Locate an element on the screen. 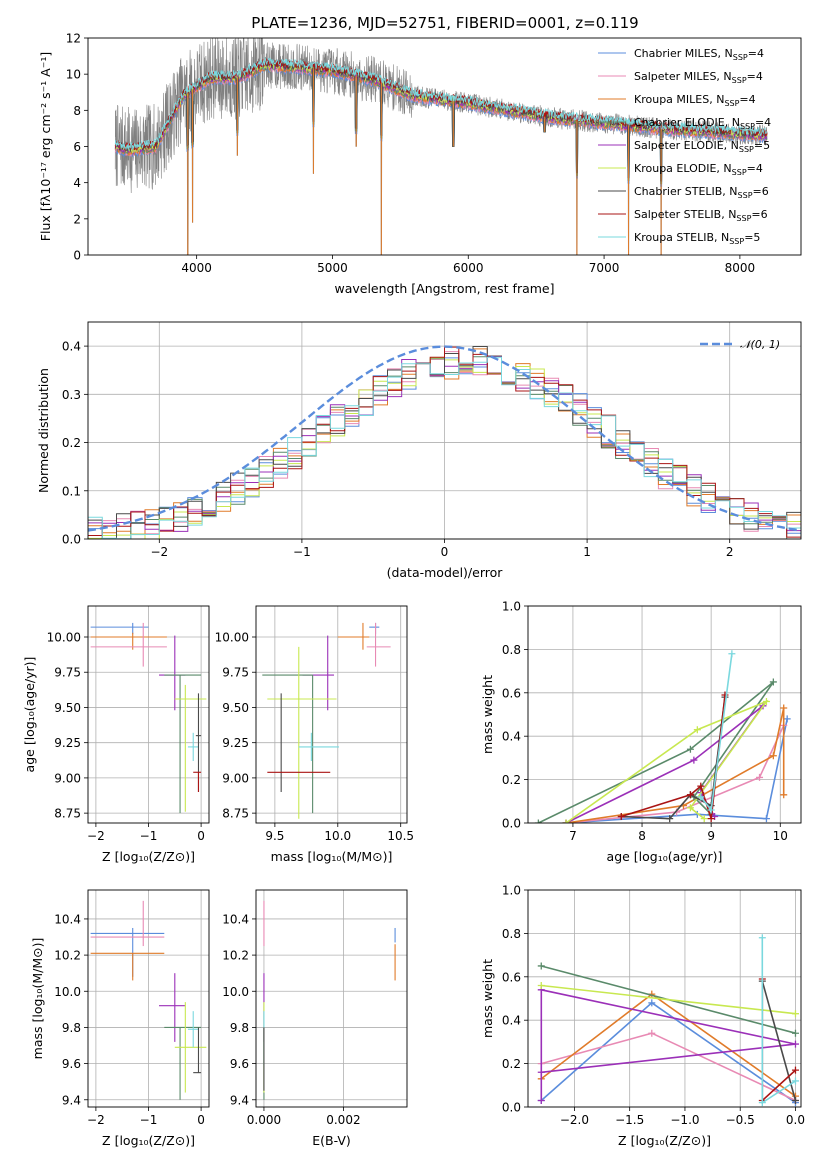 Image resolution: width=819 pixels, height=1170 pixels. y-tick-label: 0.4 is located at coordinates (511, 737).